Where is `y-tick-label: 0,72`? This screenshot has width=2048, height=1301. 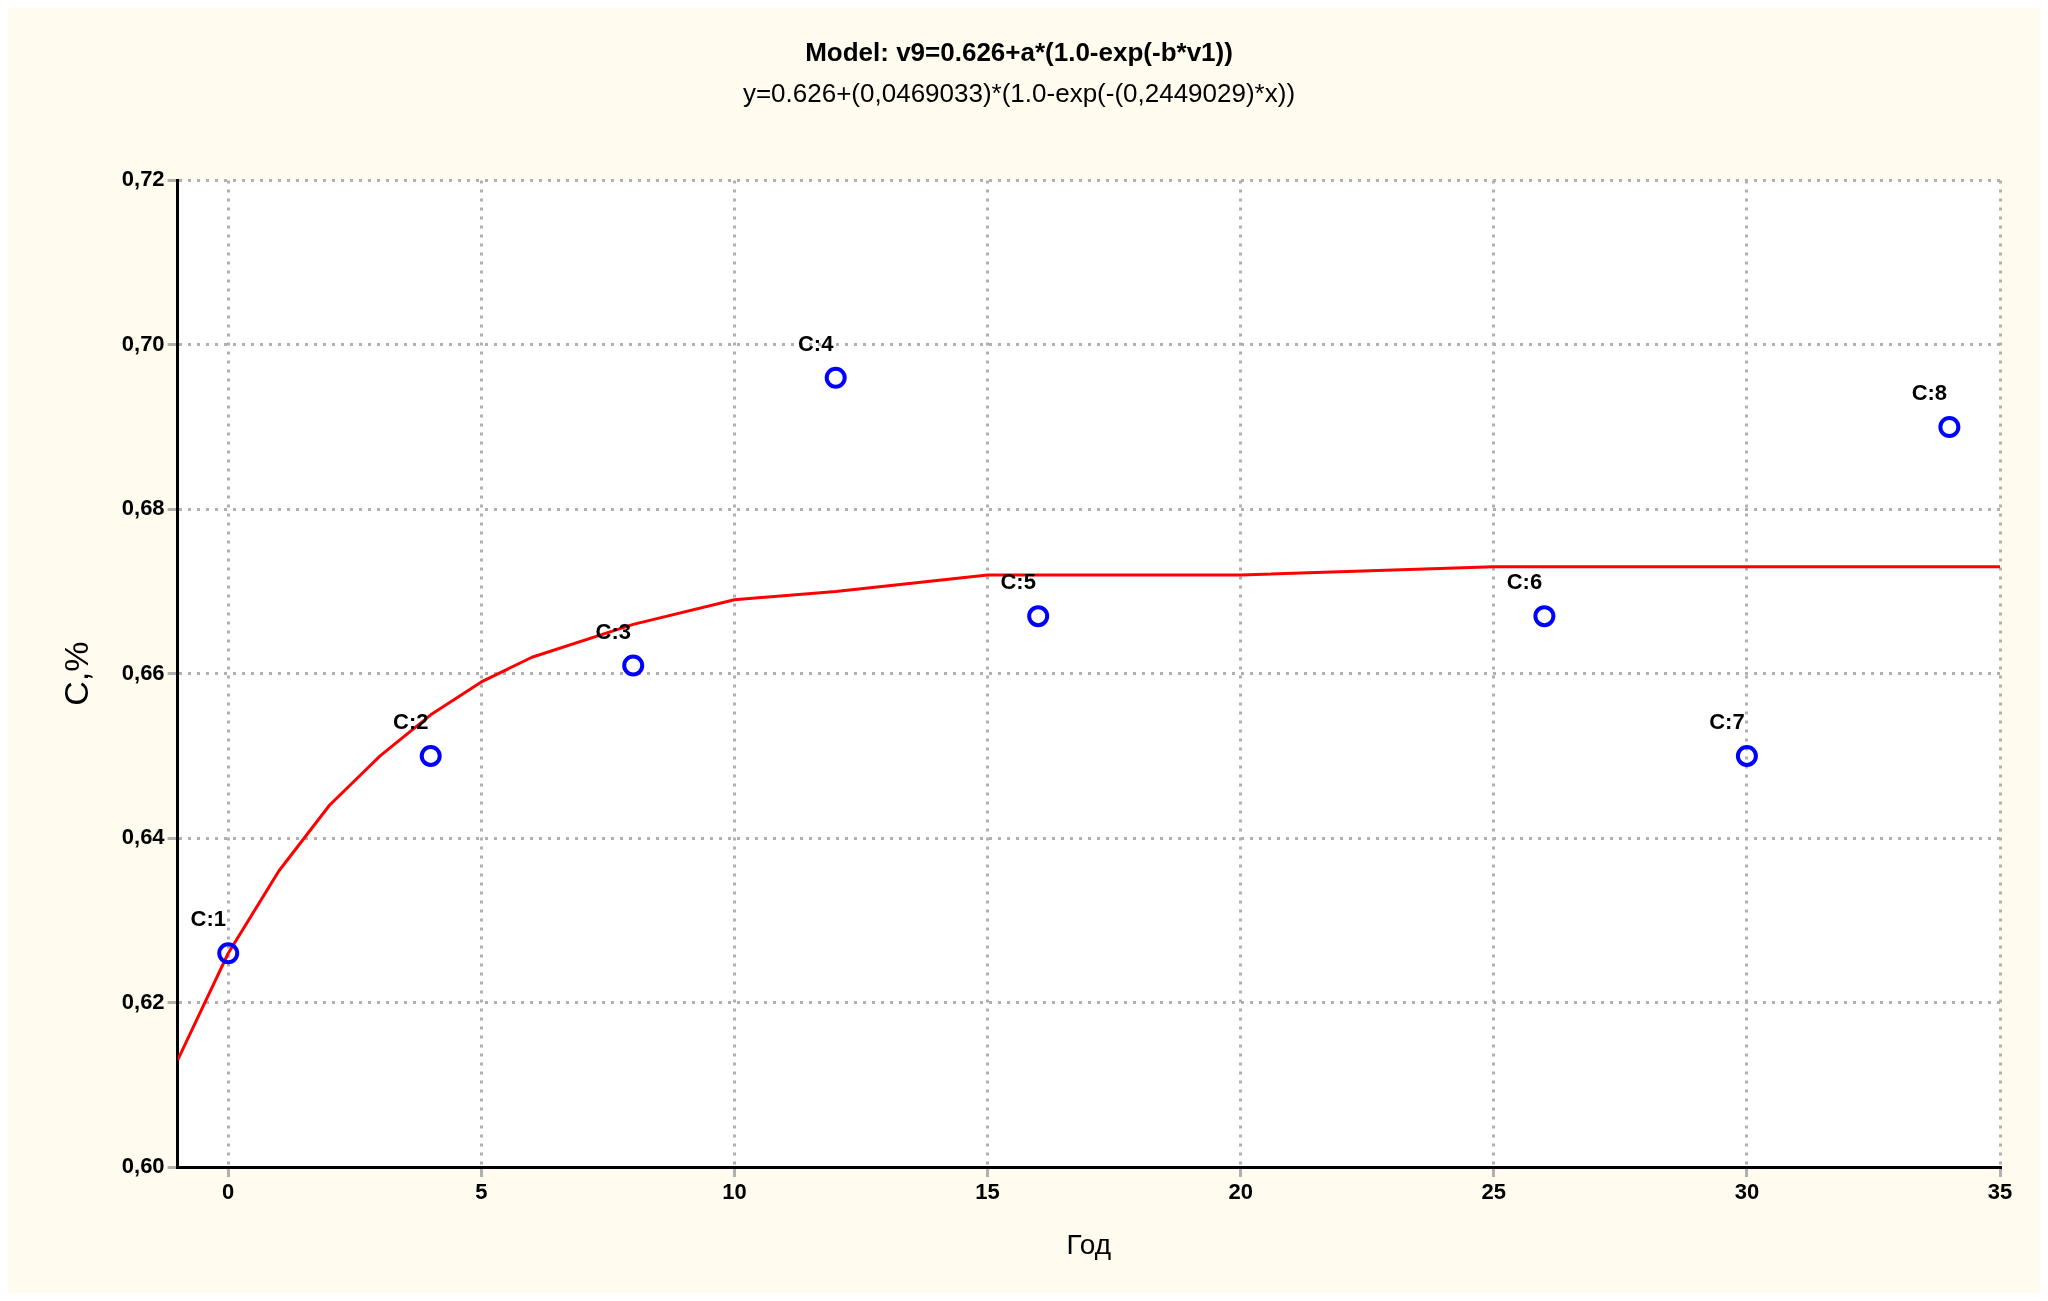 y-tick-label: 0,72 is located at coordinates (143, 179).